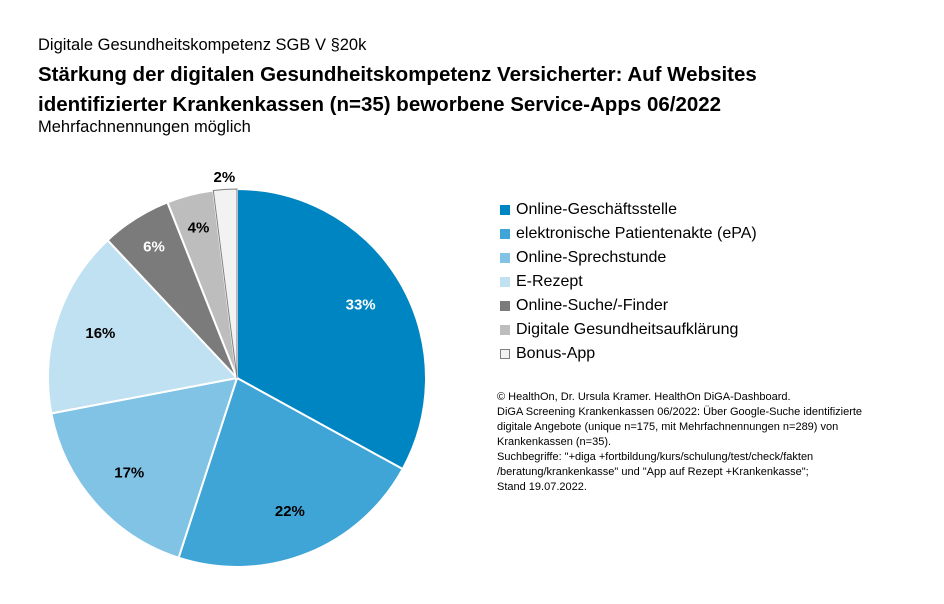 This screenshot has width=944, height=604. I want to click on data-label-online-sprechstunde: 17%, so click(129, 472).